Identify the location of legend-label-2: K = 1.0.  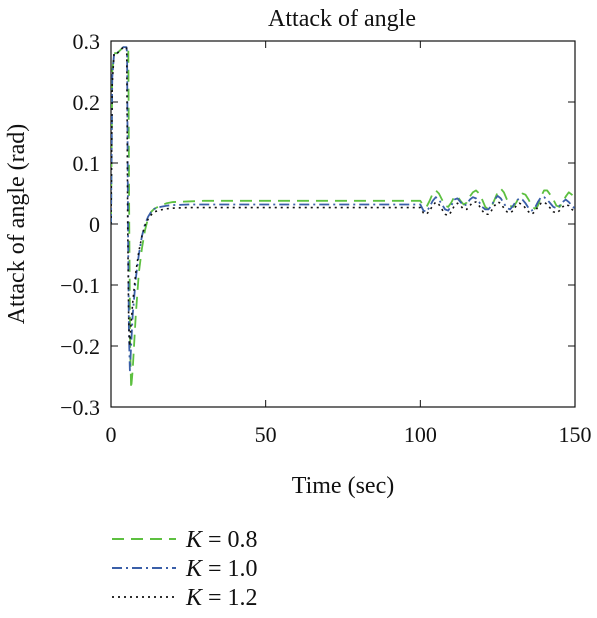
(221, 569).